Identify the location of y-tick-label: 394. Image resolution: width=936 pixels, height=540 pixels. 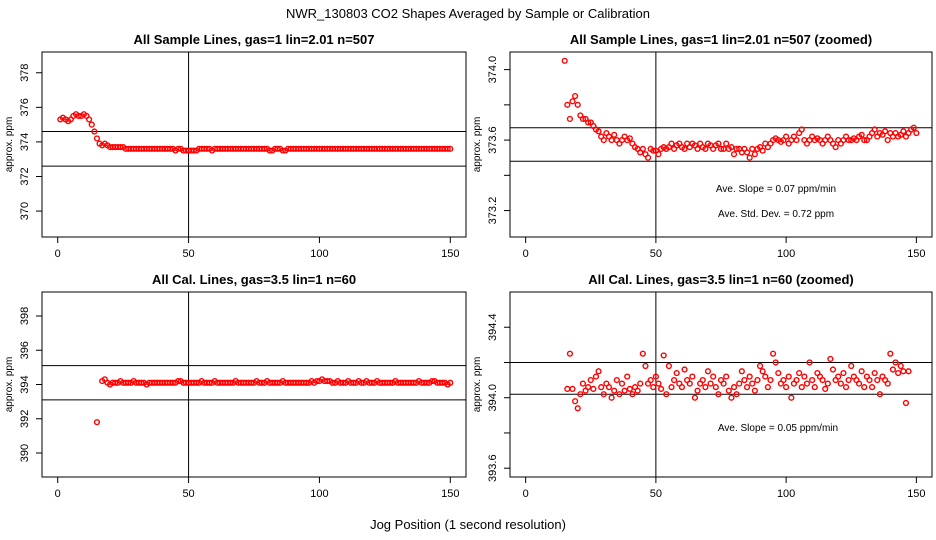
(25, 384).